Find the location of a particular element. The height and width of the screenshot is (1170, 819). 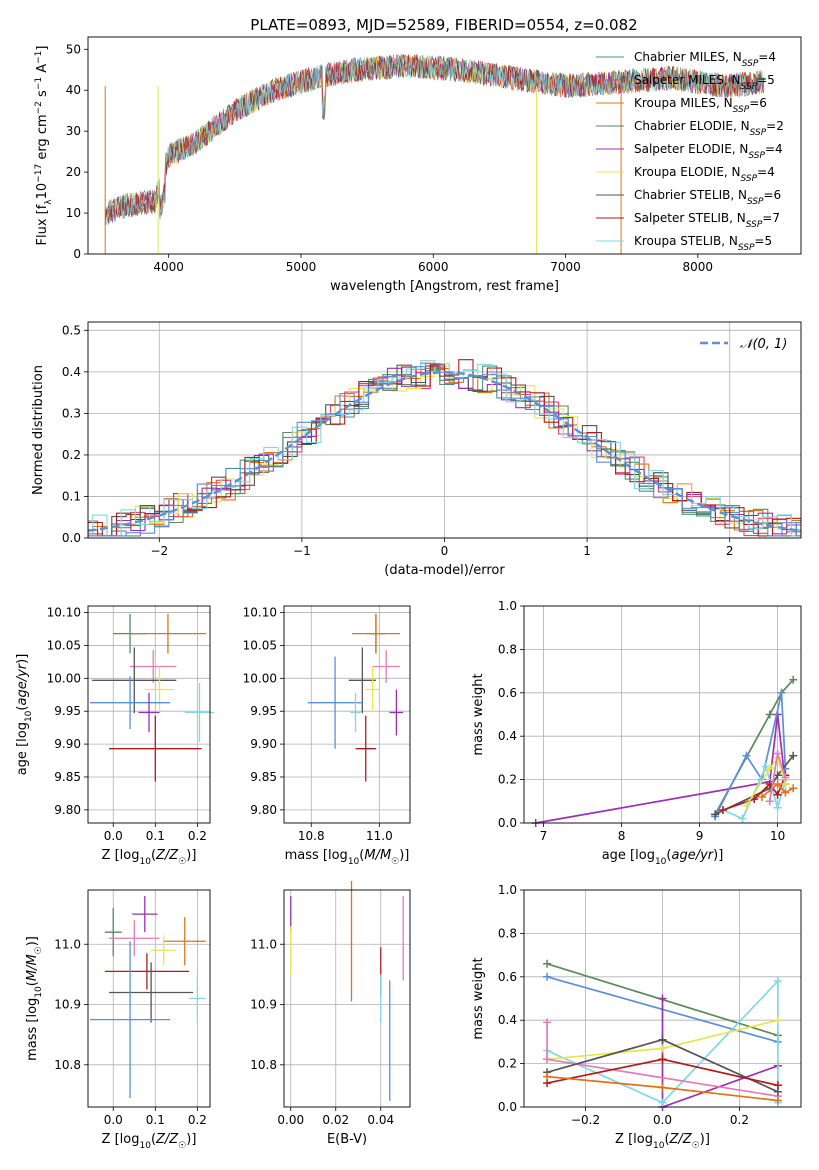

y-tick-label: 50 is located at coordinates (73, 49).